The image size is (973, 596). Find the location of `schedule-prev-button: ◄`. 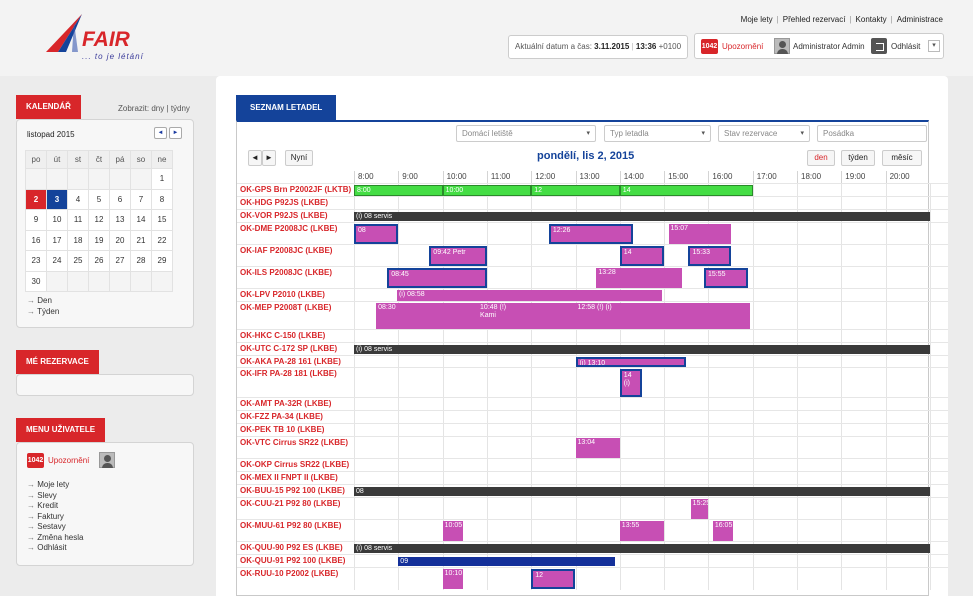

schedule-prev-button: ◄ is located at coordinates (255, 158).